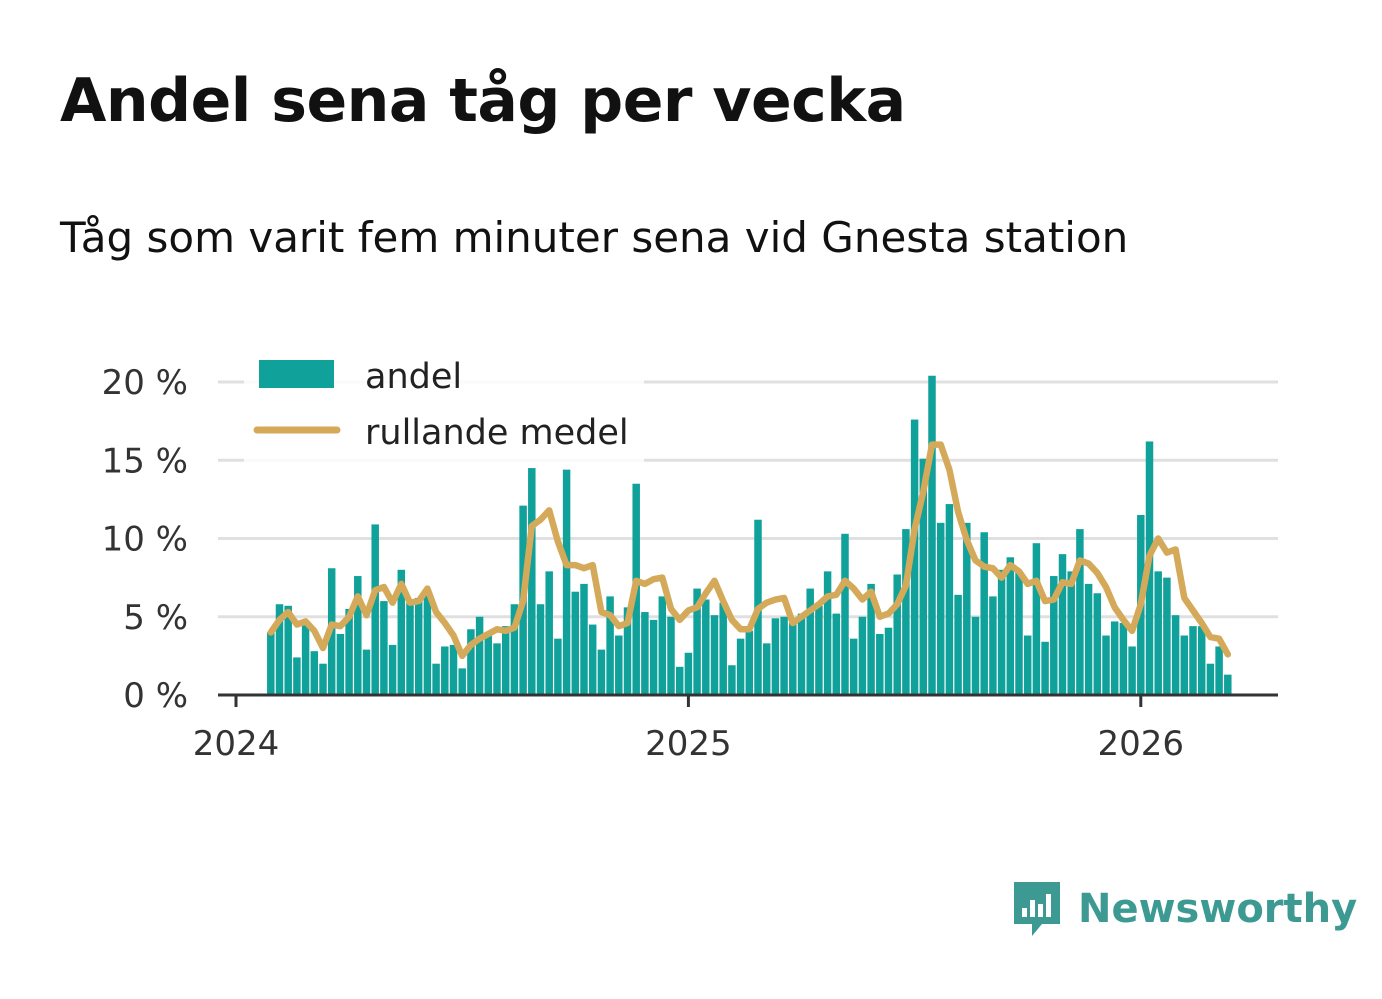 This screenshot has width=1382, height=999. What do you see at coordinates (1141, 744) in the screenshot?
I see `x-tick-label: 2026` at bounding box center [1141, 744].